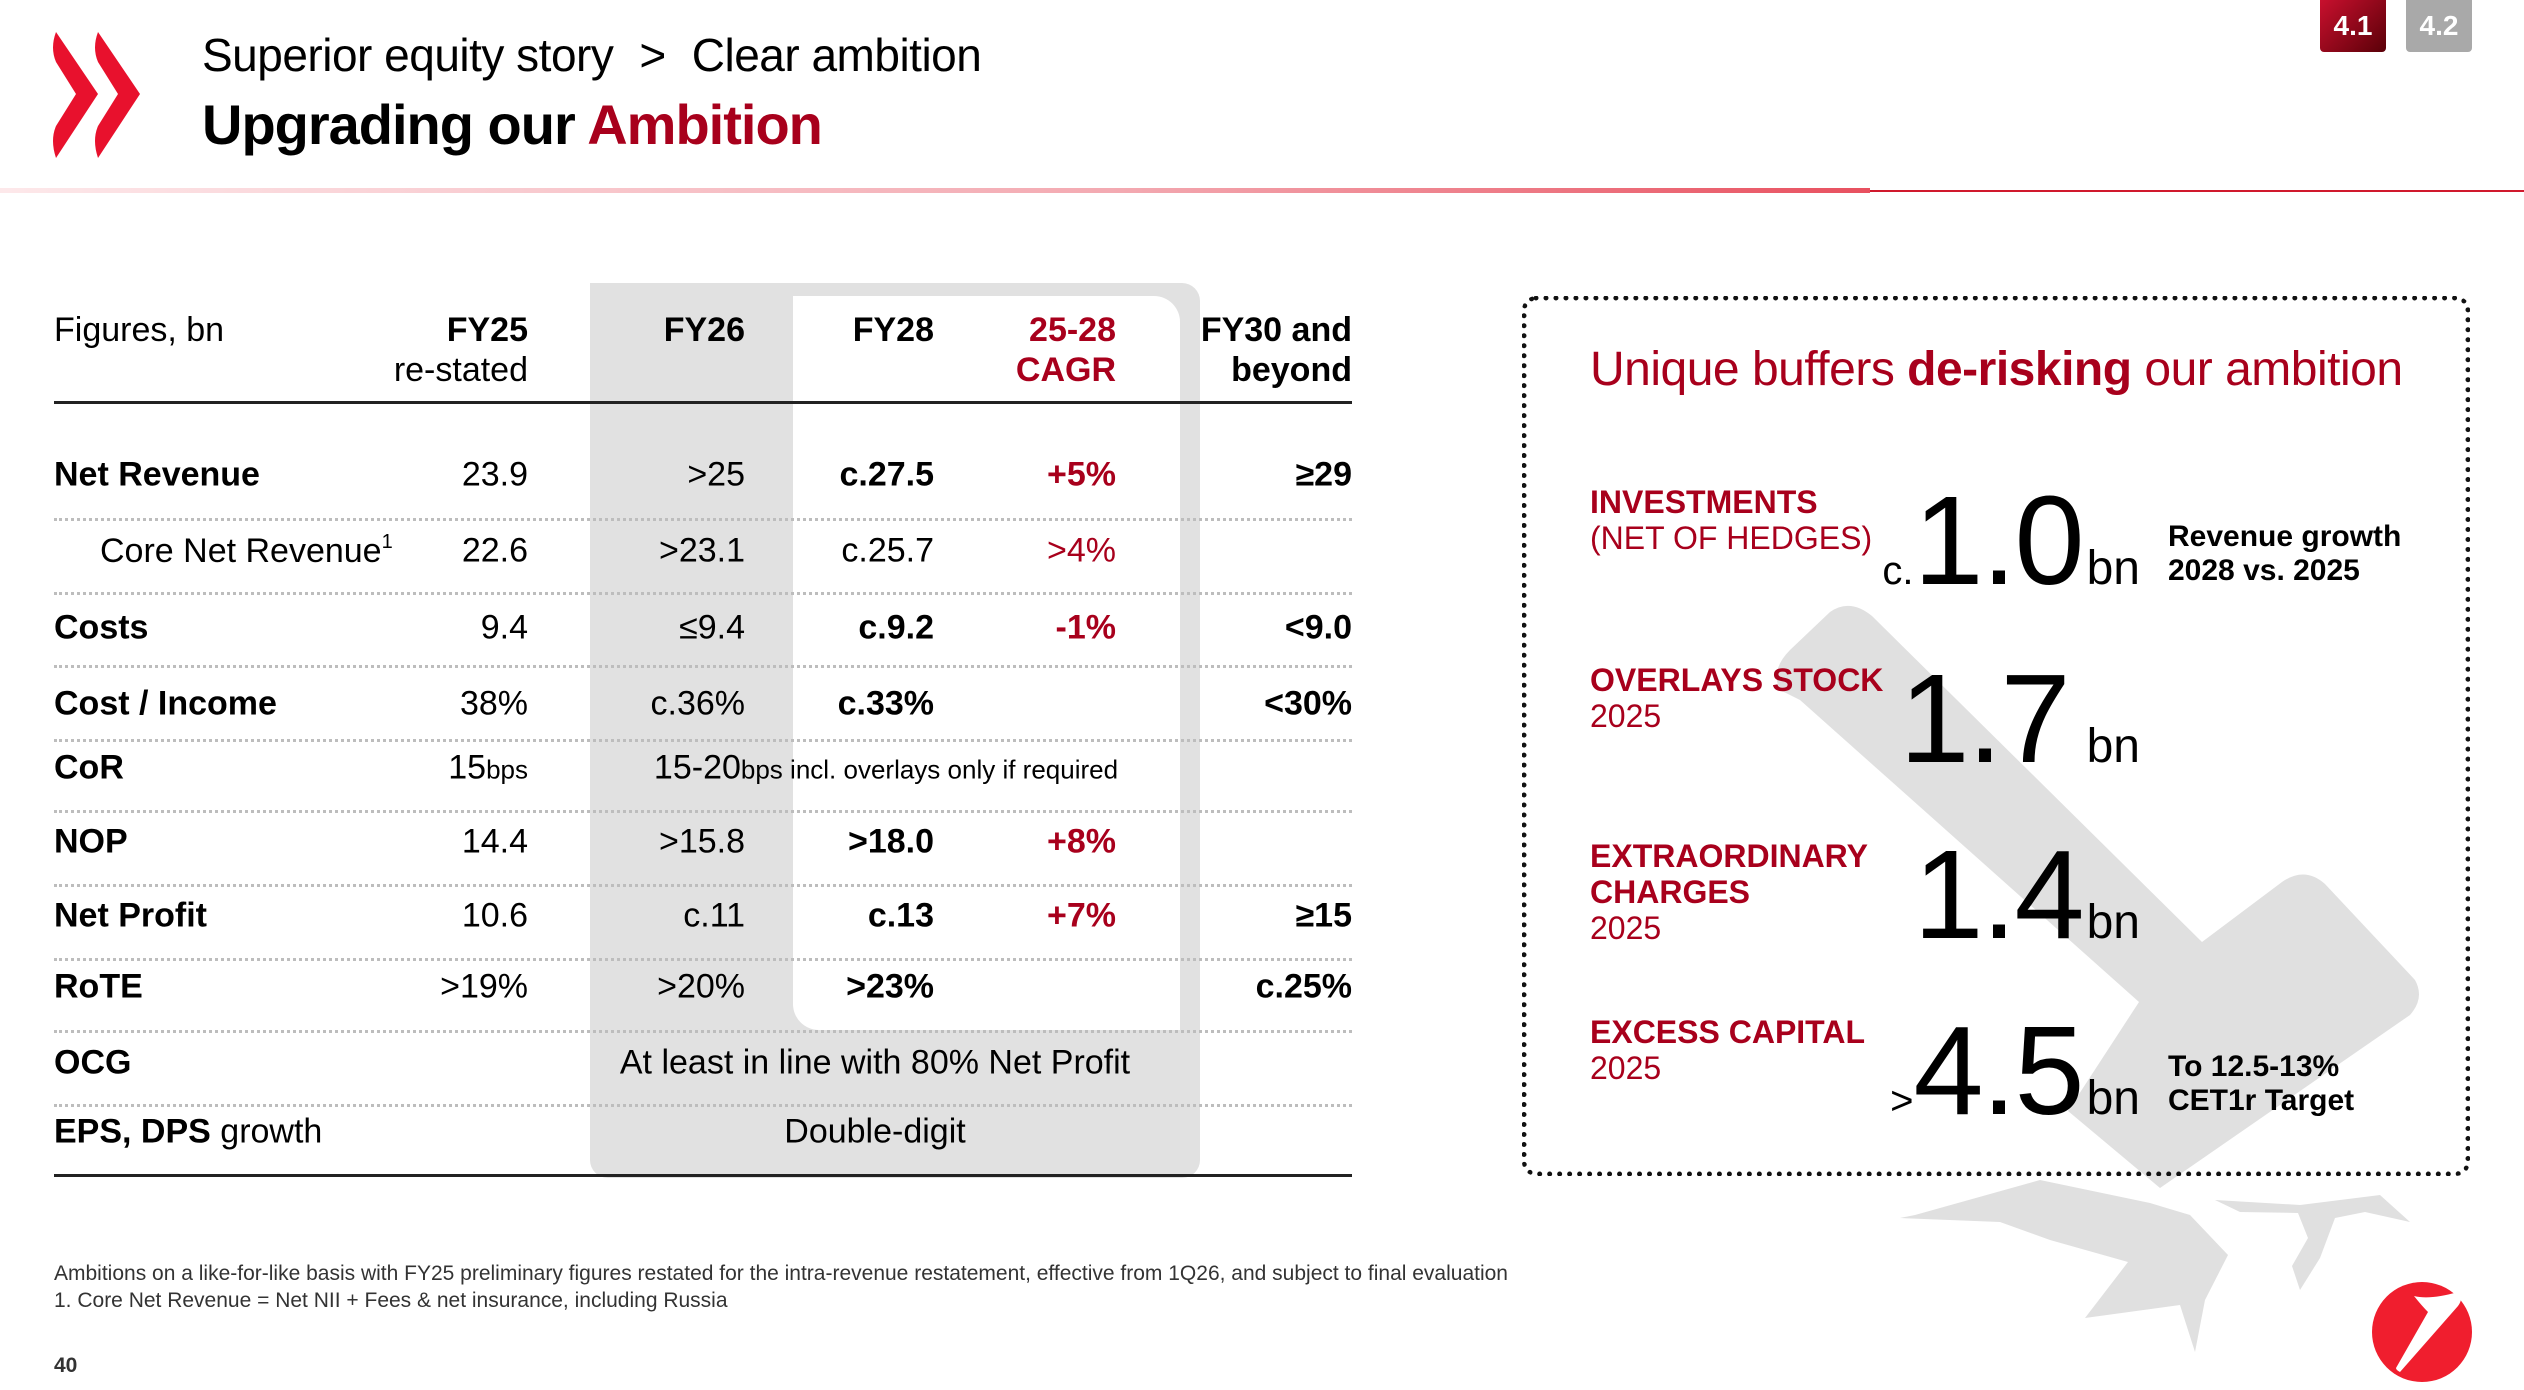 Image resolution: width=2524 pixels, height=1390 pixels. Describe the element at coordinates (1065, 350) in the screenshot. I see `header-cagr: 25-28 CAGR` at that location.